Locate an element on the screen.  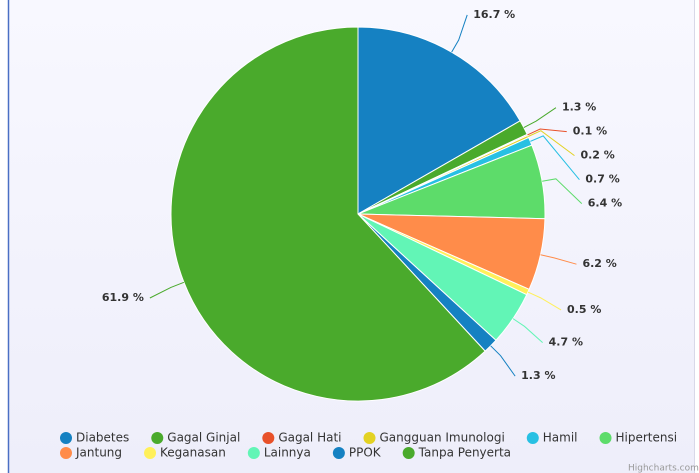
legend-label: Hipertensi is located at coordinates (647, 438).